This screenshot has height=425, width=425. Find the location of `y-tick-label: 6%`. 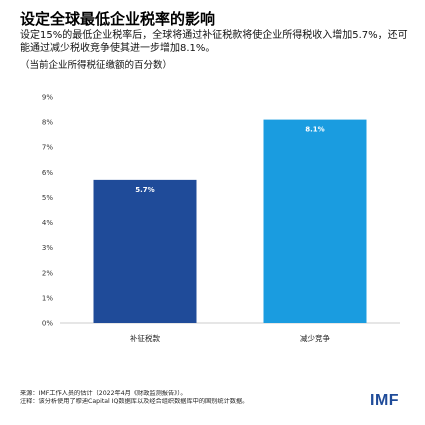

y-tick-label: 6% is located at coordinates (47, 173).